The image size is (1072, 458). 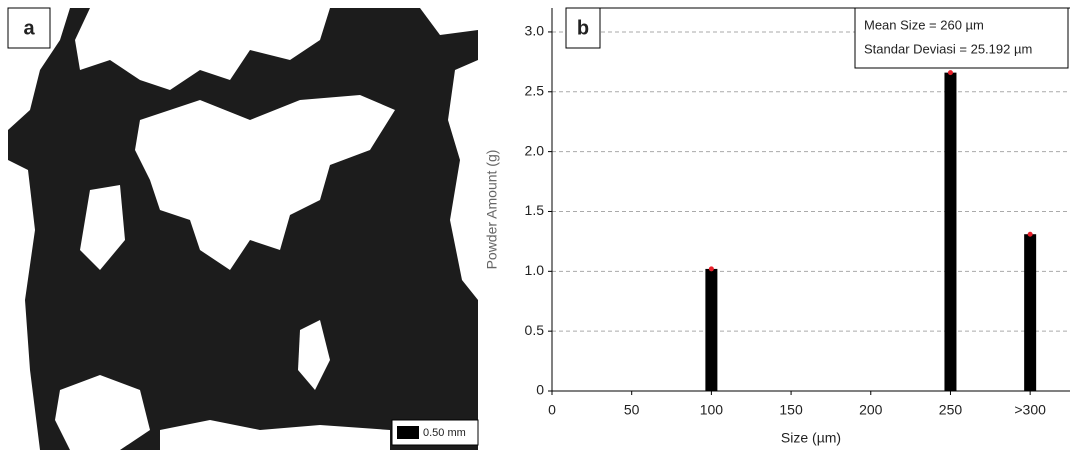 What do you see at coordinates (535, 210) in the screenshot?
I see `y-tick-label: 1.5` at bounding box center [535, 210].